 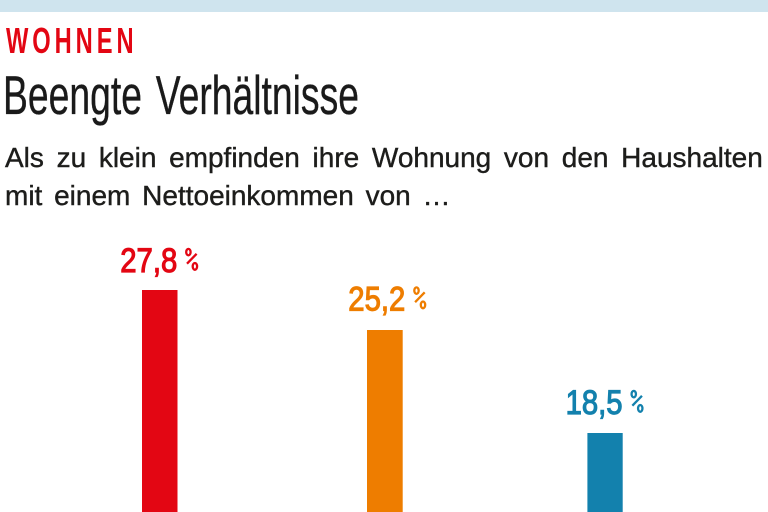 I want to click on svg-text: 18,5, so click(x=594, y=403).